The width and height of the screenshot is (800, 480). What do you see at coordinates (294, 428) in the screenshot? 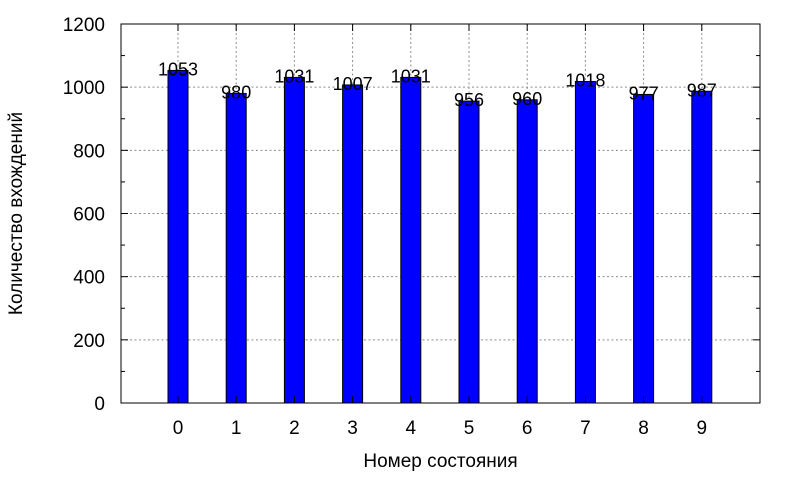
I see `x-tick-label: 2` at bounding box center [294, 428].